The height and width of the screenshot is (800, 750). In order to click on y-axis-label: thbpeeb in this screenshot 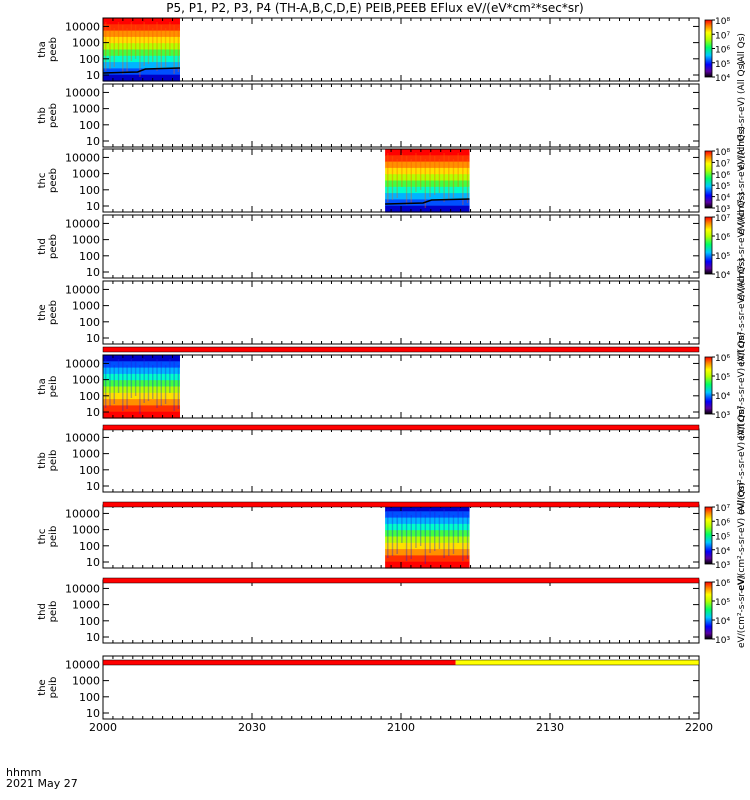, I will do `click(48, 115)`.